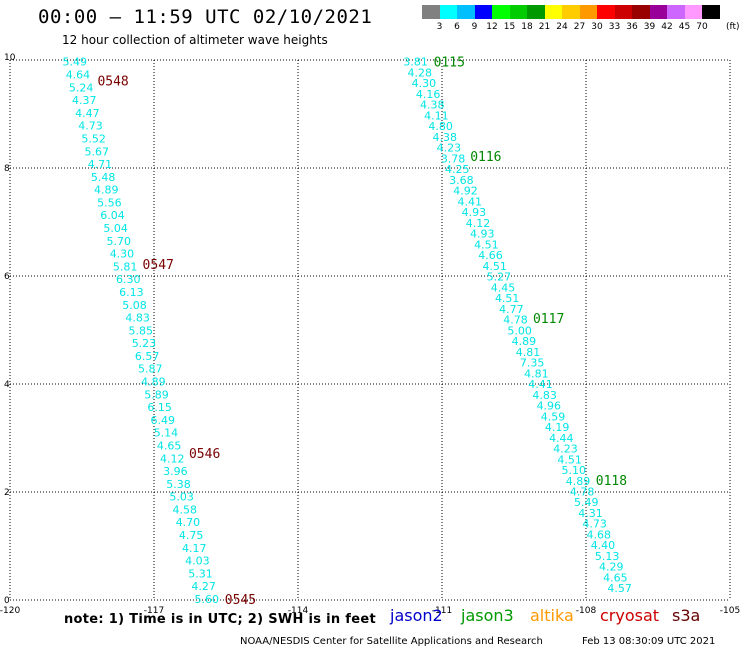 The width and height of the screenshot is (740, 650). I want to click on wave-height-label: 5.23, so click(144, 343).